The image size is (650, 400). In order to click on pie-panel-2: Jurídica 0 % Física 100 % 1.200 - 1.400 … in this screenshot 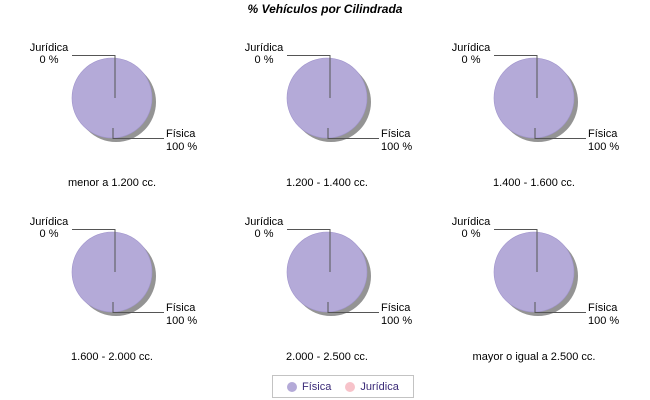, I will do `click(327, 118)`.